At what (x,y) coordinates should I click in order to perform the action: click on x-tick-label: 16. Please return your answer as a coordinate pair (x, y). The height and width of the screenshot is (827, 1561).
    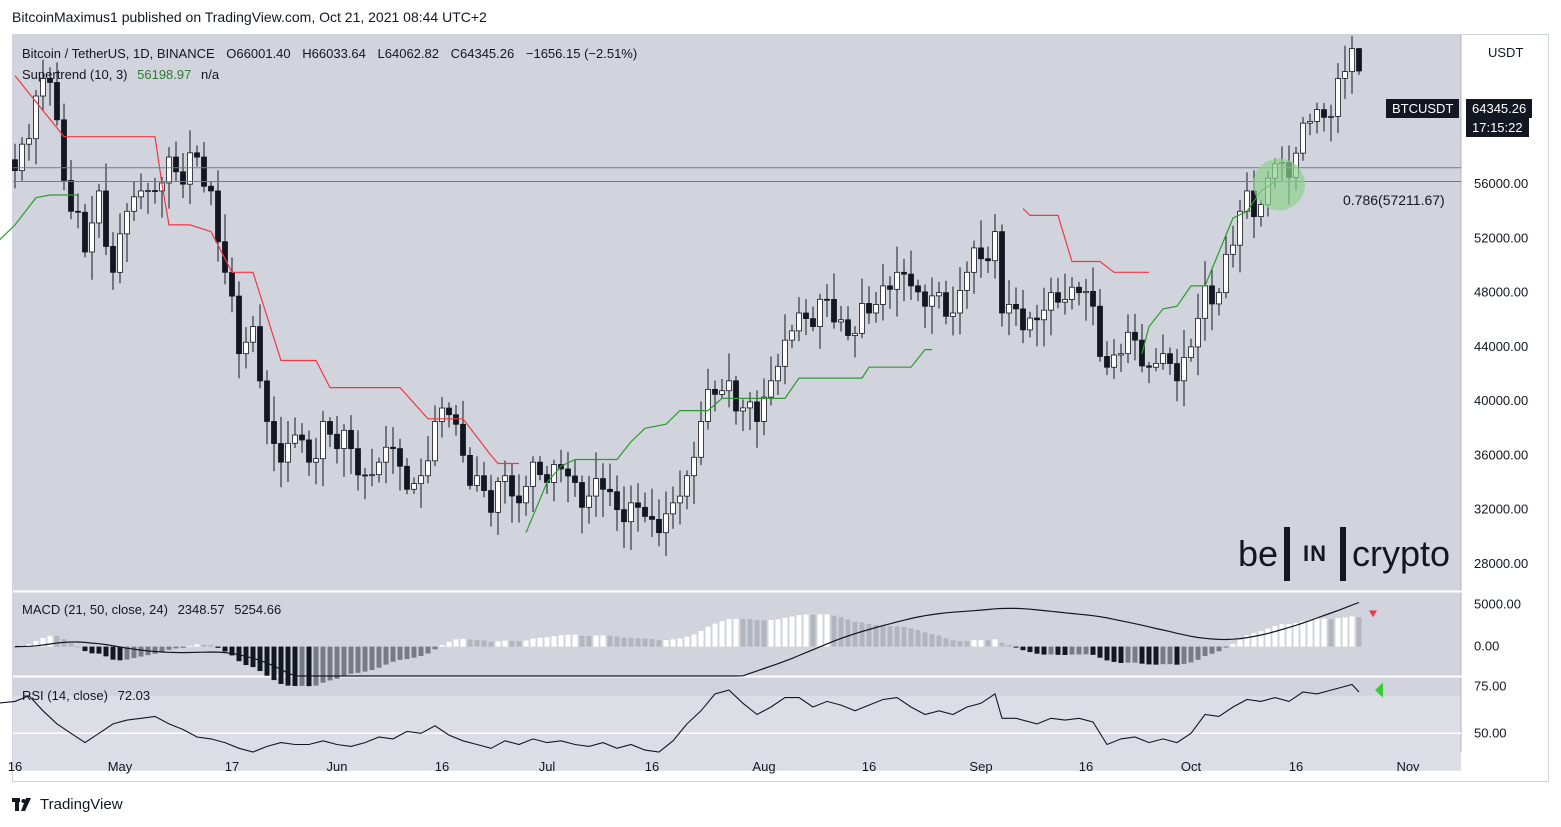
    Looking at the image, I should click on (869, 766).